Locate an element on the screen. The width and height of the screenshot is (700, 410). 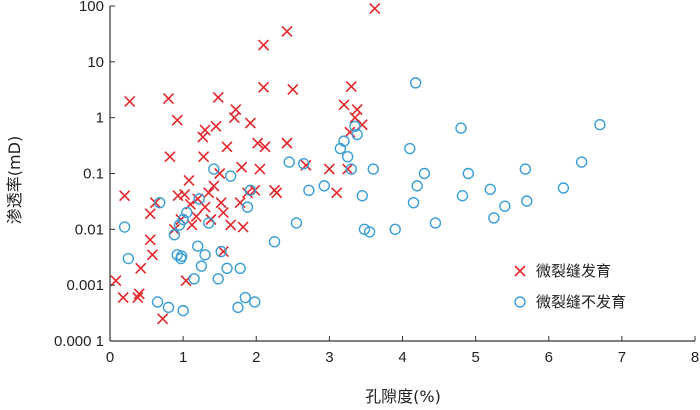
x-tick-label: 7 is located at coordinates (622, 357).